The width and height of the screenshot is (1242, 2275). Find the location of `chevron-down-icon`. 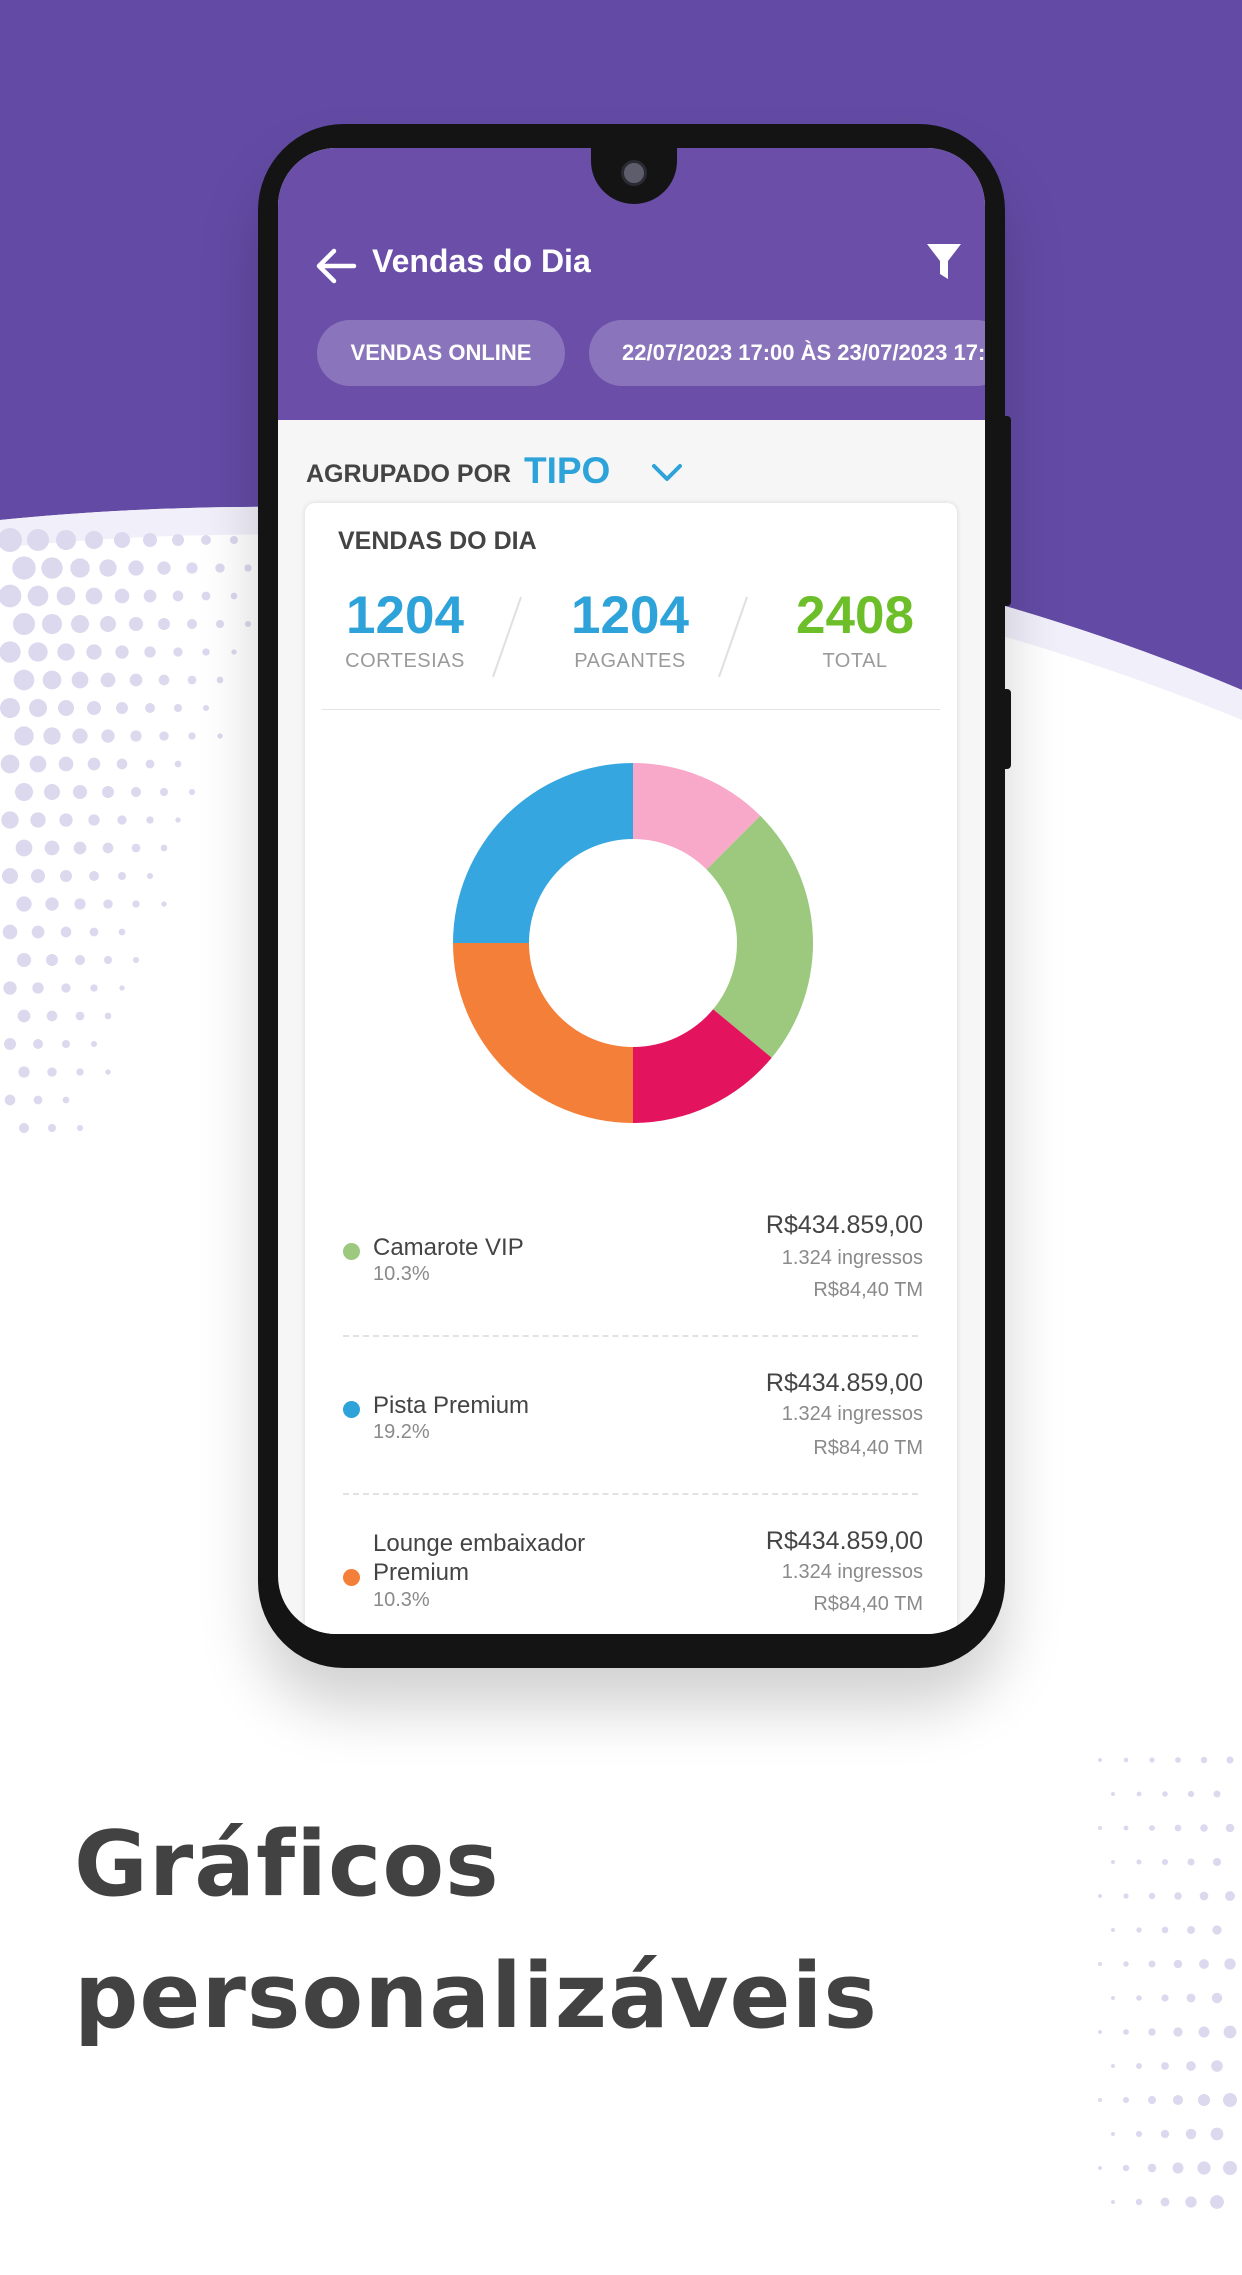

chevron-down-icon is located at coordinates (667, 473).